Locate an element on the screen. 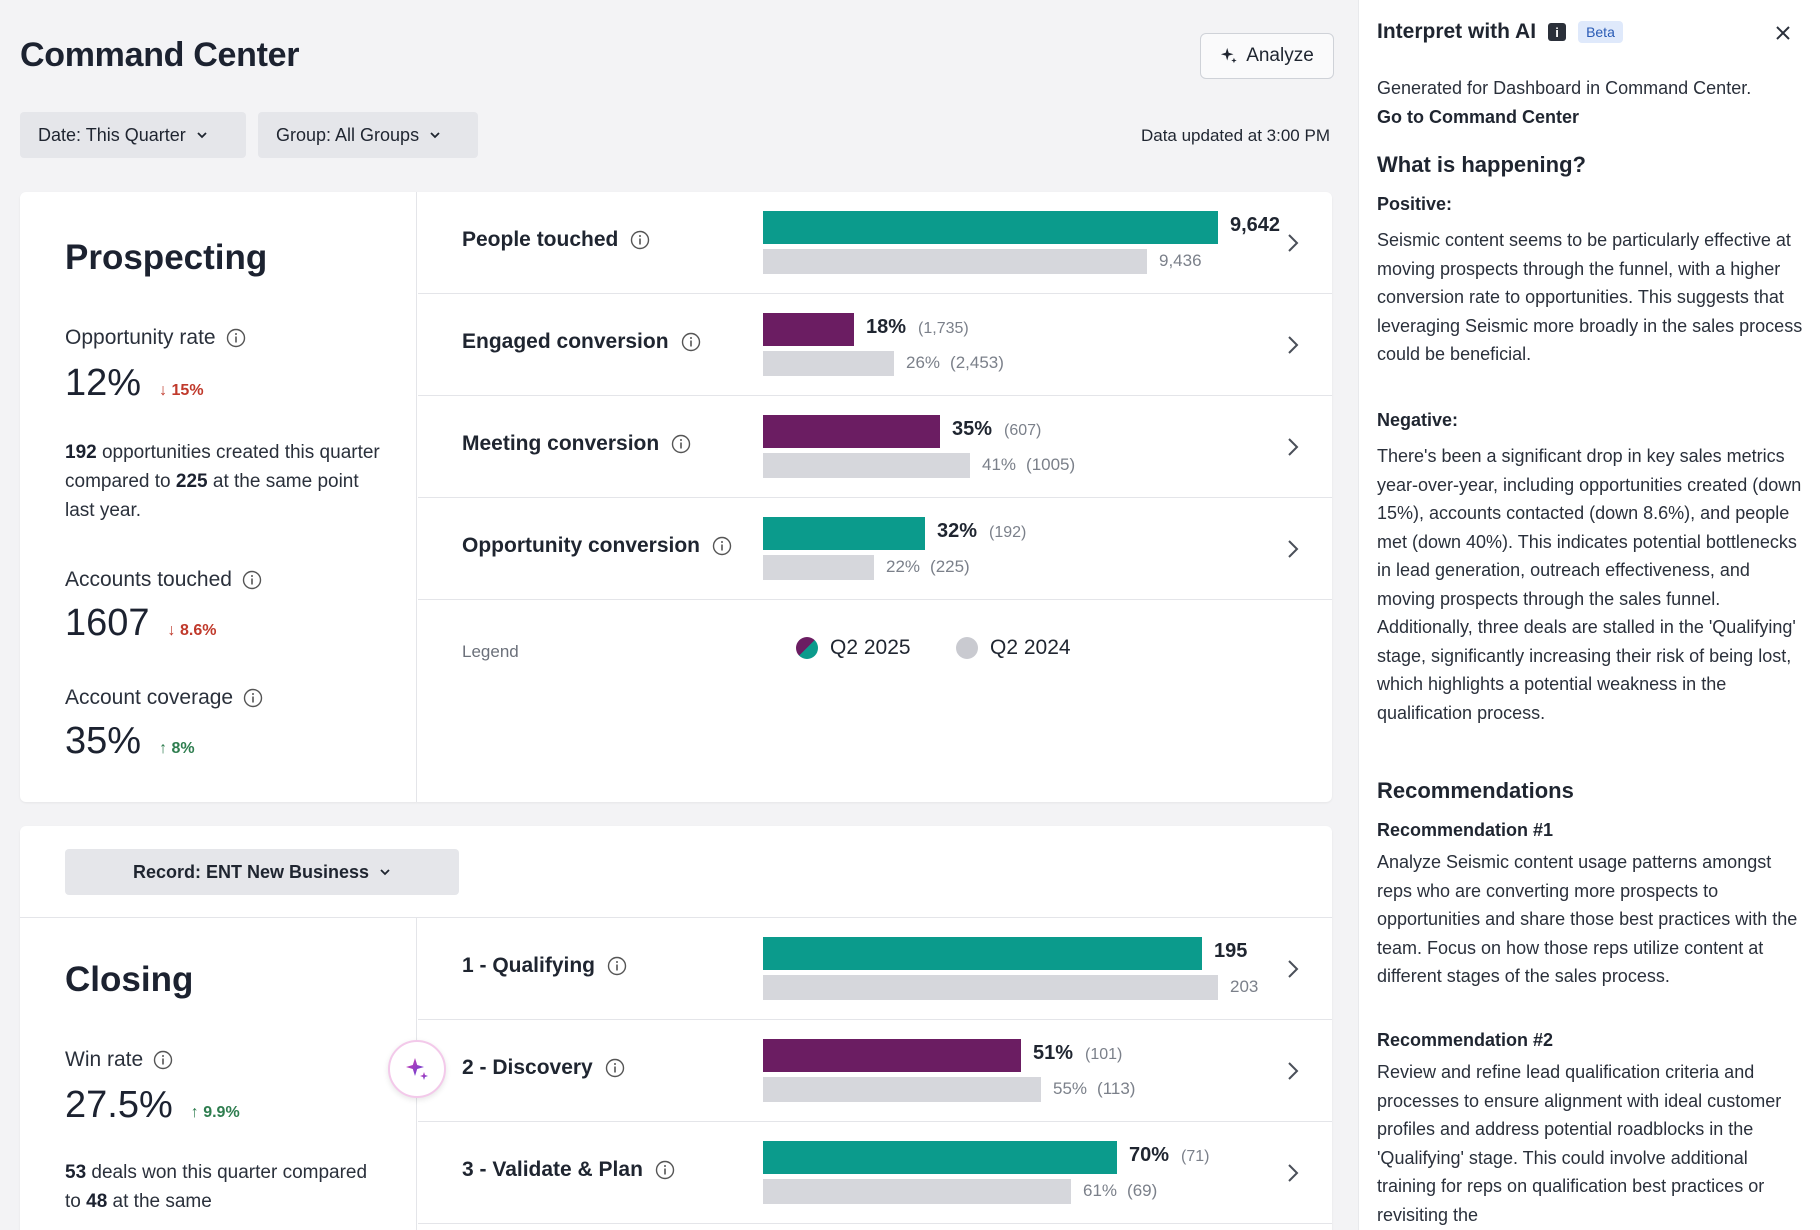 The width and height of the screenshot is (1820, 1230). data-updated-text: Data updated at 3:00 PM is located at coordinates (1235, 135).